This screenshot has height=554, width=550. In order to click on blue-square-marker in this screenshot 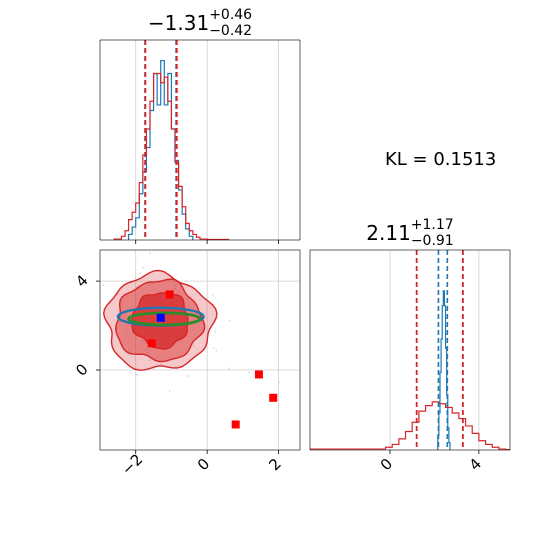, I will do `click(160, 317)`.